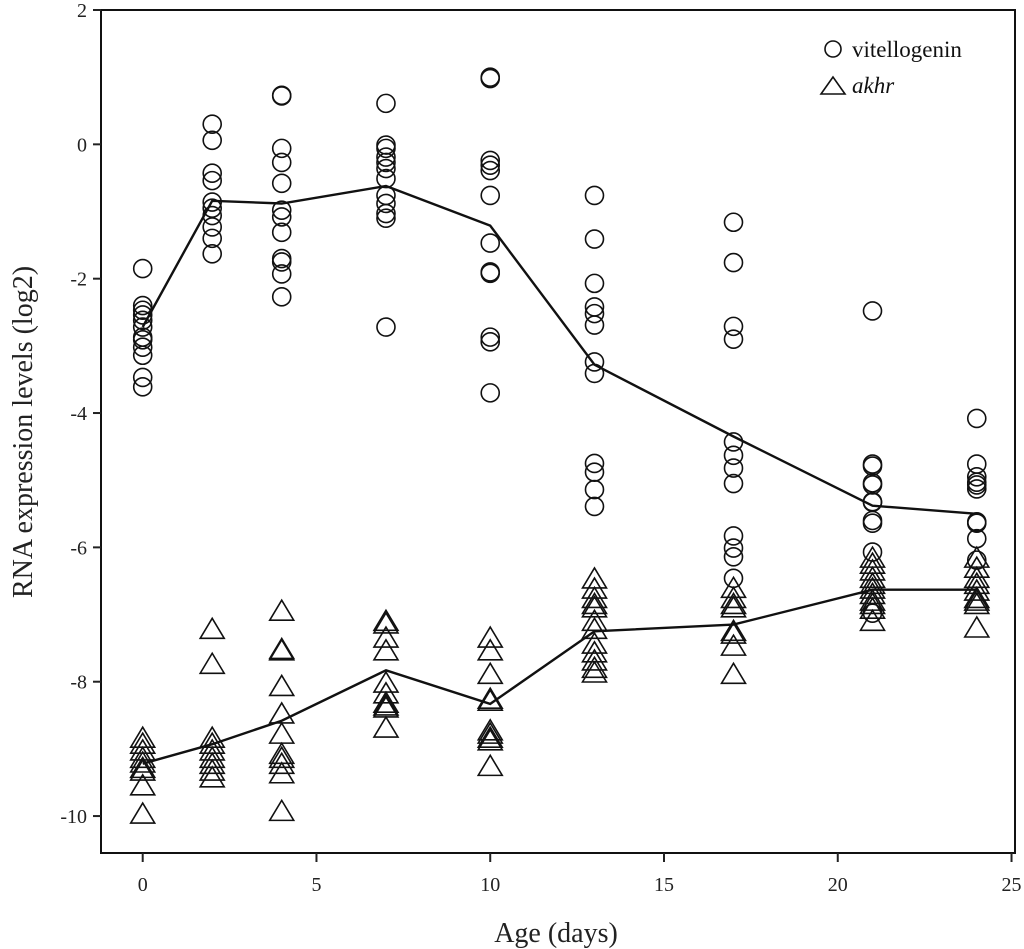  Describe the element at coordinates (82, 145) in the screenshot. I see `y-tick-label: 0` at that location.